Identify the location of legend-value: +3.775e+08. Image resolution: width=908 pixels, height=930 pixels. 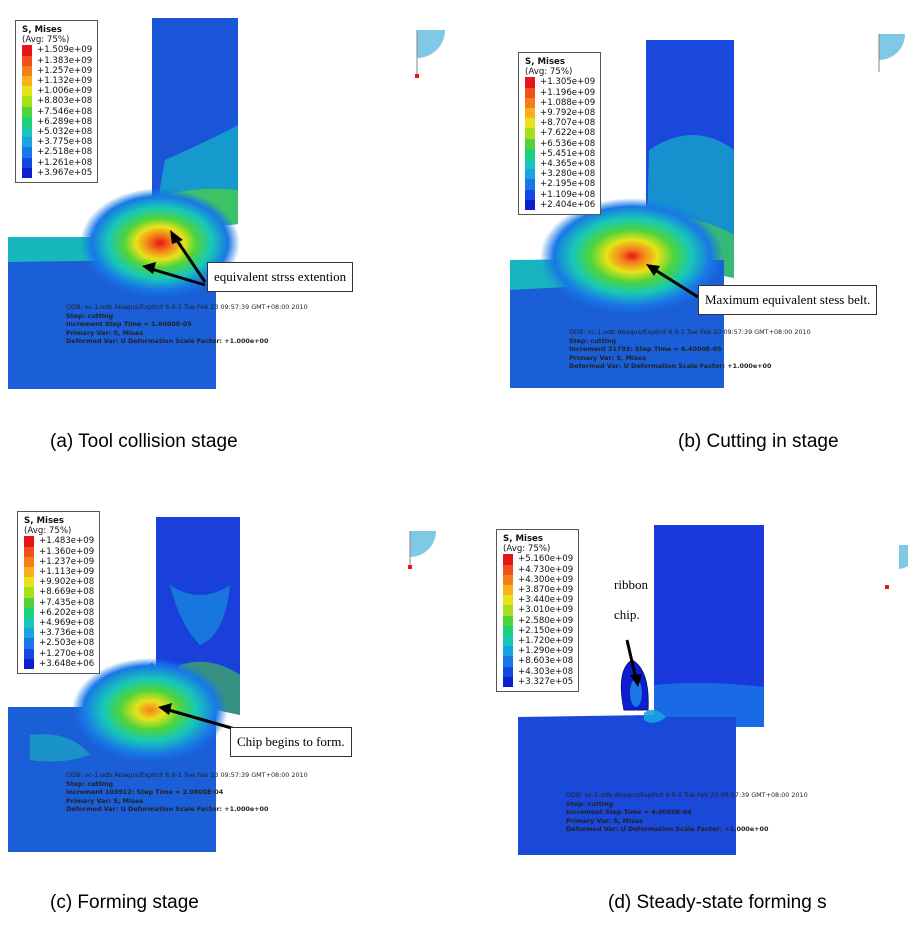
(65, 142).